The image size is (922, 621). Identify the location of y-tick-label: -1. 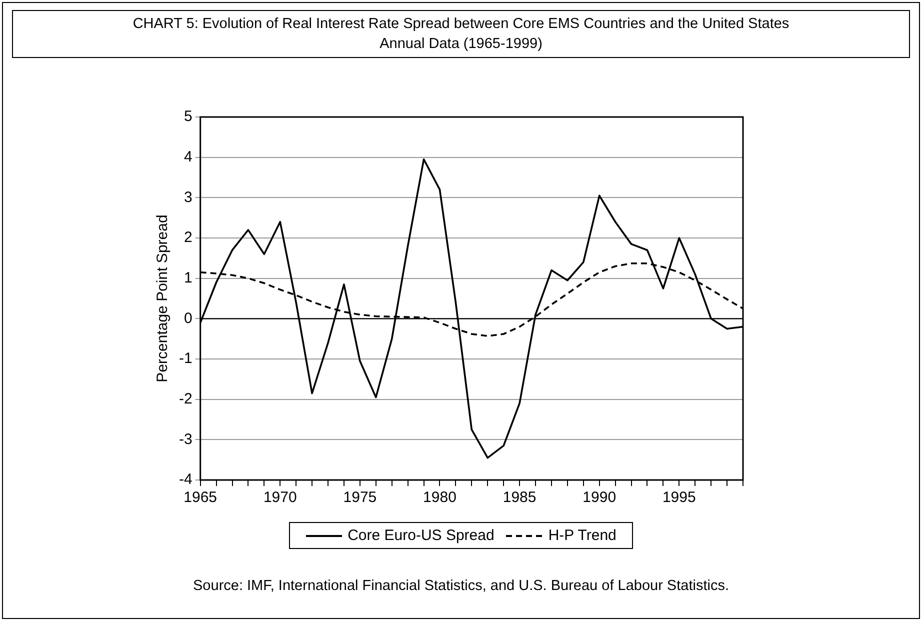
(185, 359).